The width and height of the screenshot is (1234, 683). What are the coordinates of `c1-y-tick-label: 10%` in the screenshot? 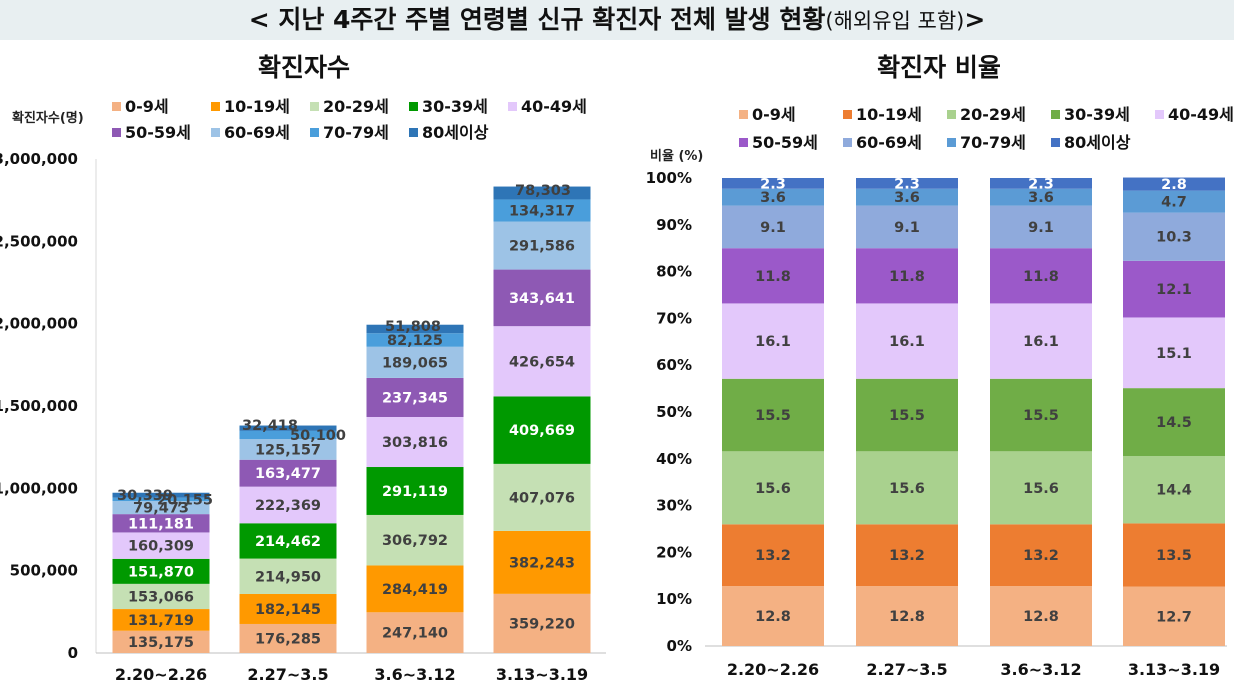 It's located at (674, 599).